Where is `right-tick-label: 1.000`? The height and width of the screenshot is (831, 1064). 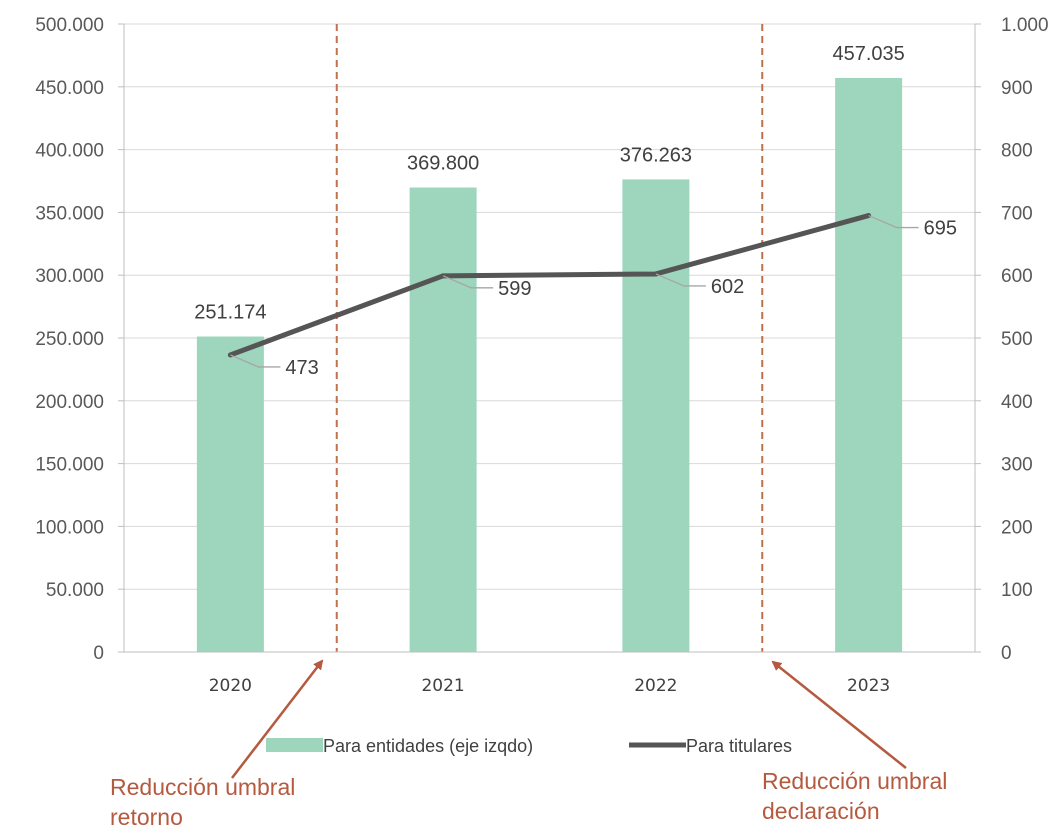 right-tick-label: 1.000 is located at coordinates (1025, 25).